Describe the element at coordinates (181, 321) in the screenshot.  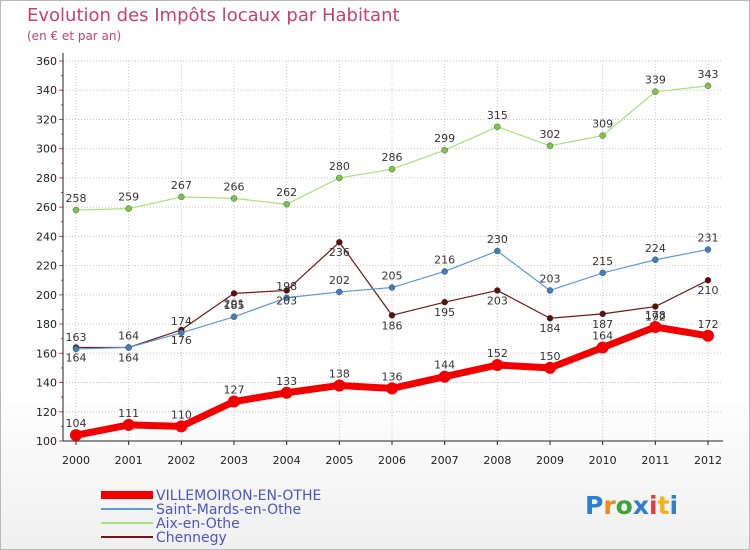
I see `data-label-saint-mards-en-othe: 174` at that location.